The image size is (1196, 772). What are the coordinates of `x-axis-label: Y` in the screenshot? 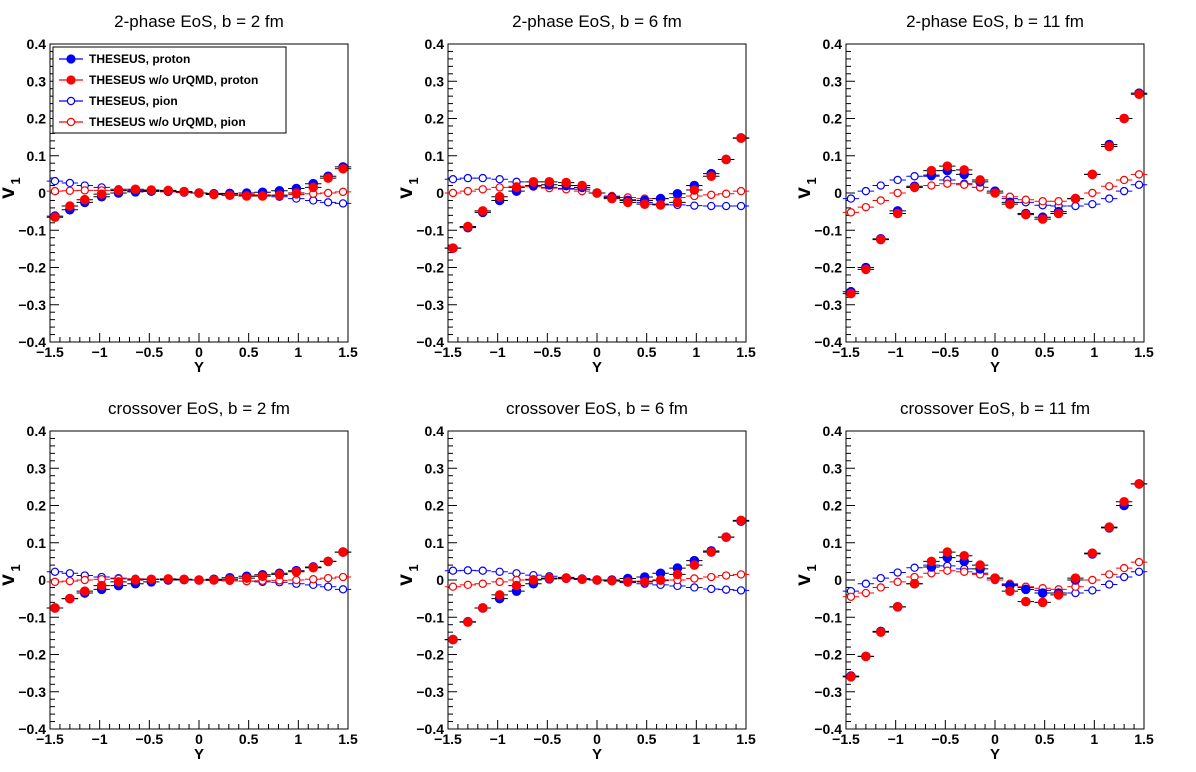 It's located at (995, 367).